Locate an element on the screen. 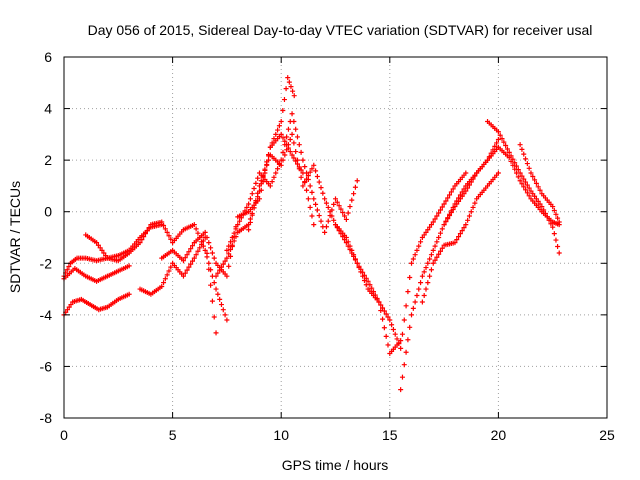  x-tick-label: 10 is located at coordinates (281, 435).